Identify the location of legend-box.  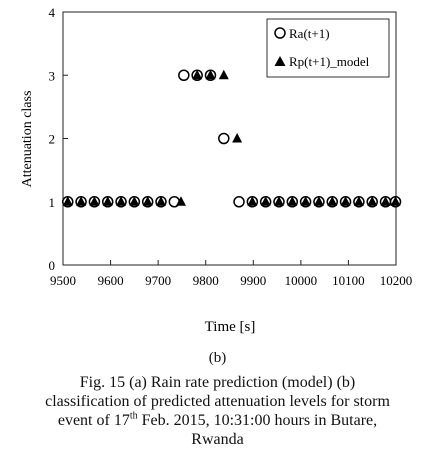
(328, 48).